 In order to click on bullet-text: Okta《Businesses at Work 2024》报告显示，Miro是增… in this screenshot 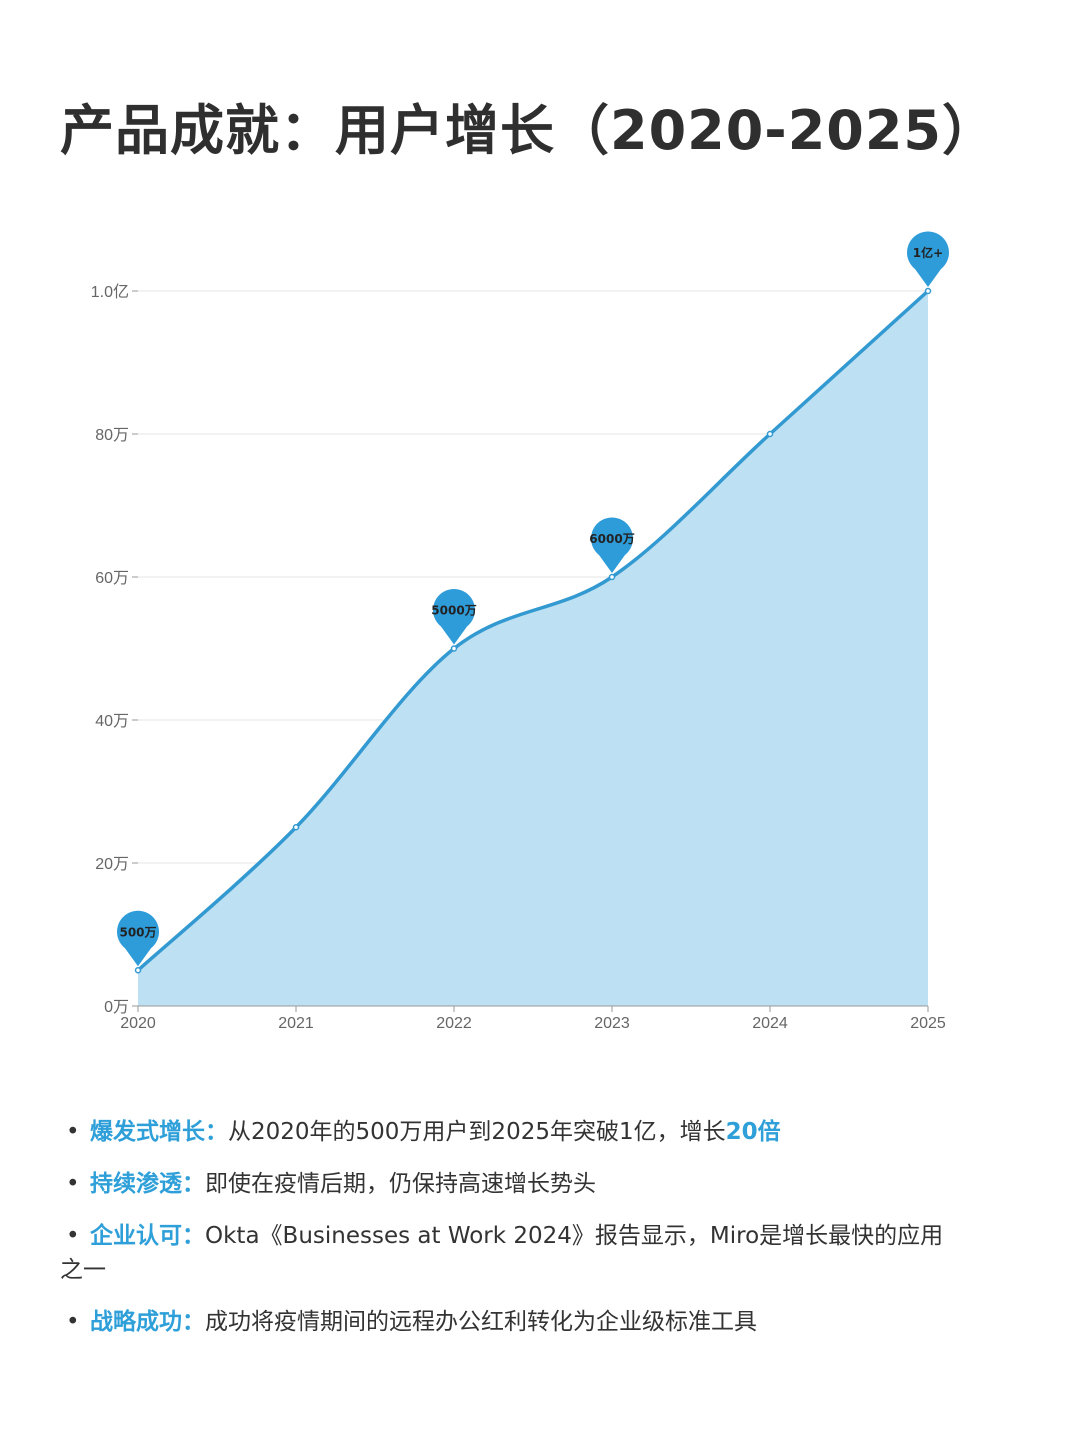, I will do `click(502, 1253)`.